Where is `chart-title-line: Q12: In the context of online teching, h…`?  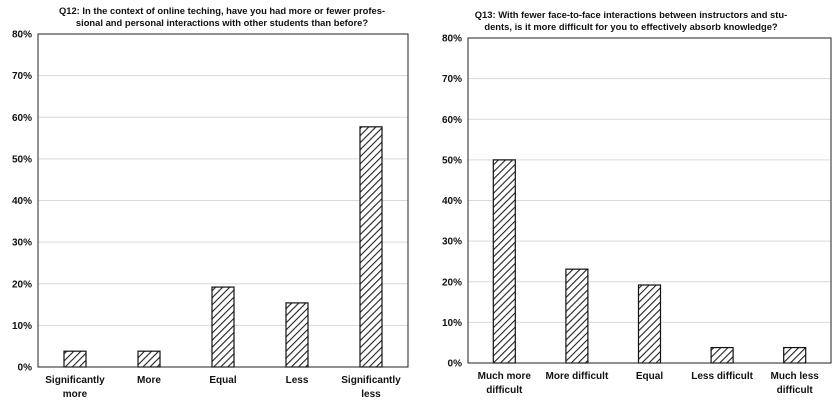 chart-title-line: Q12: In the context of online teching, h… is located at coordinates (222, 10).